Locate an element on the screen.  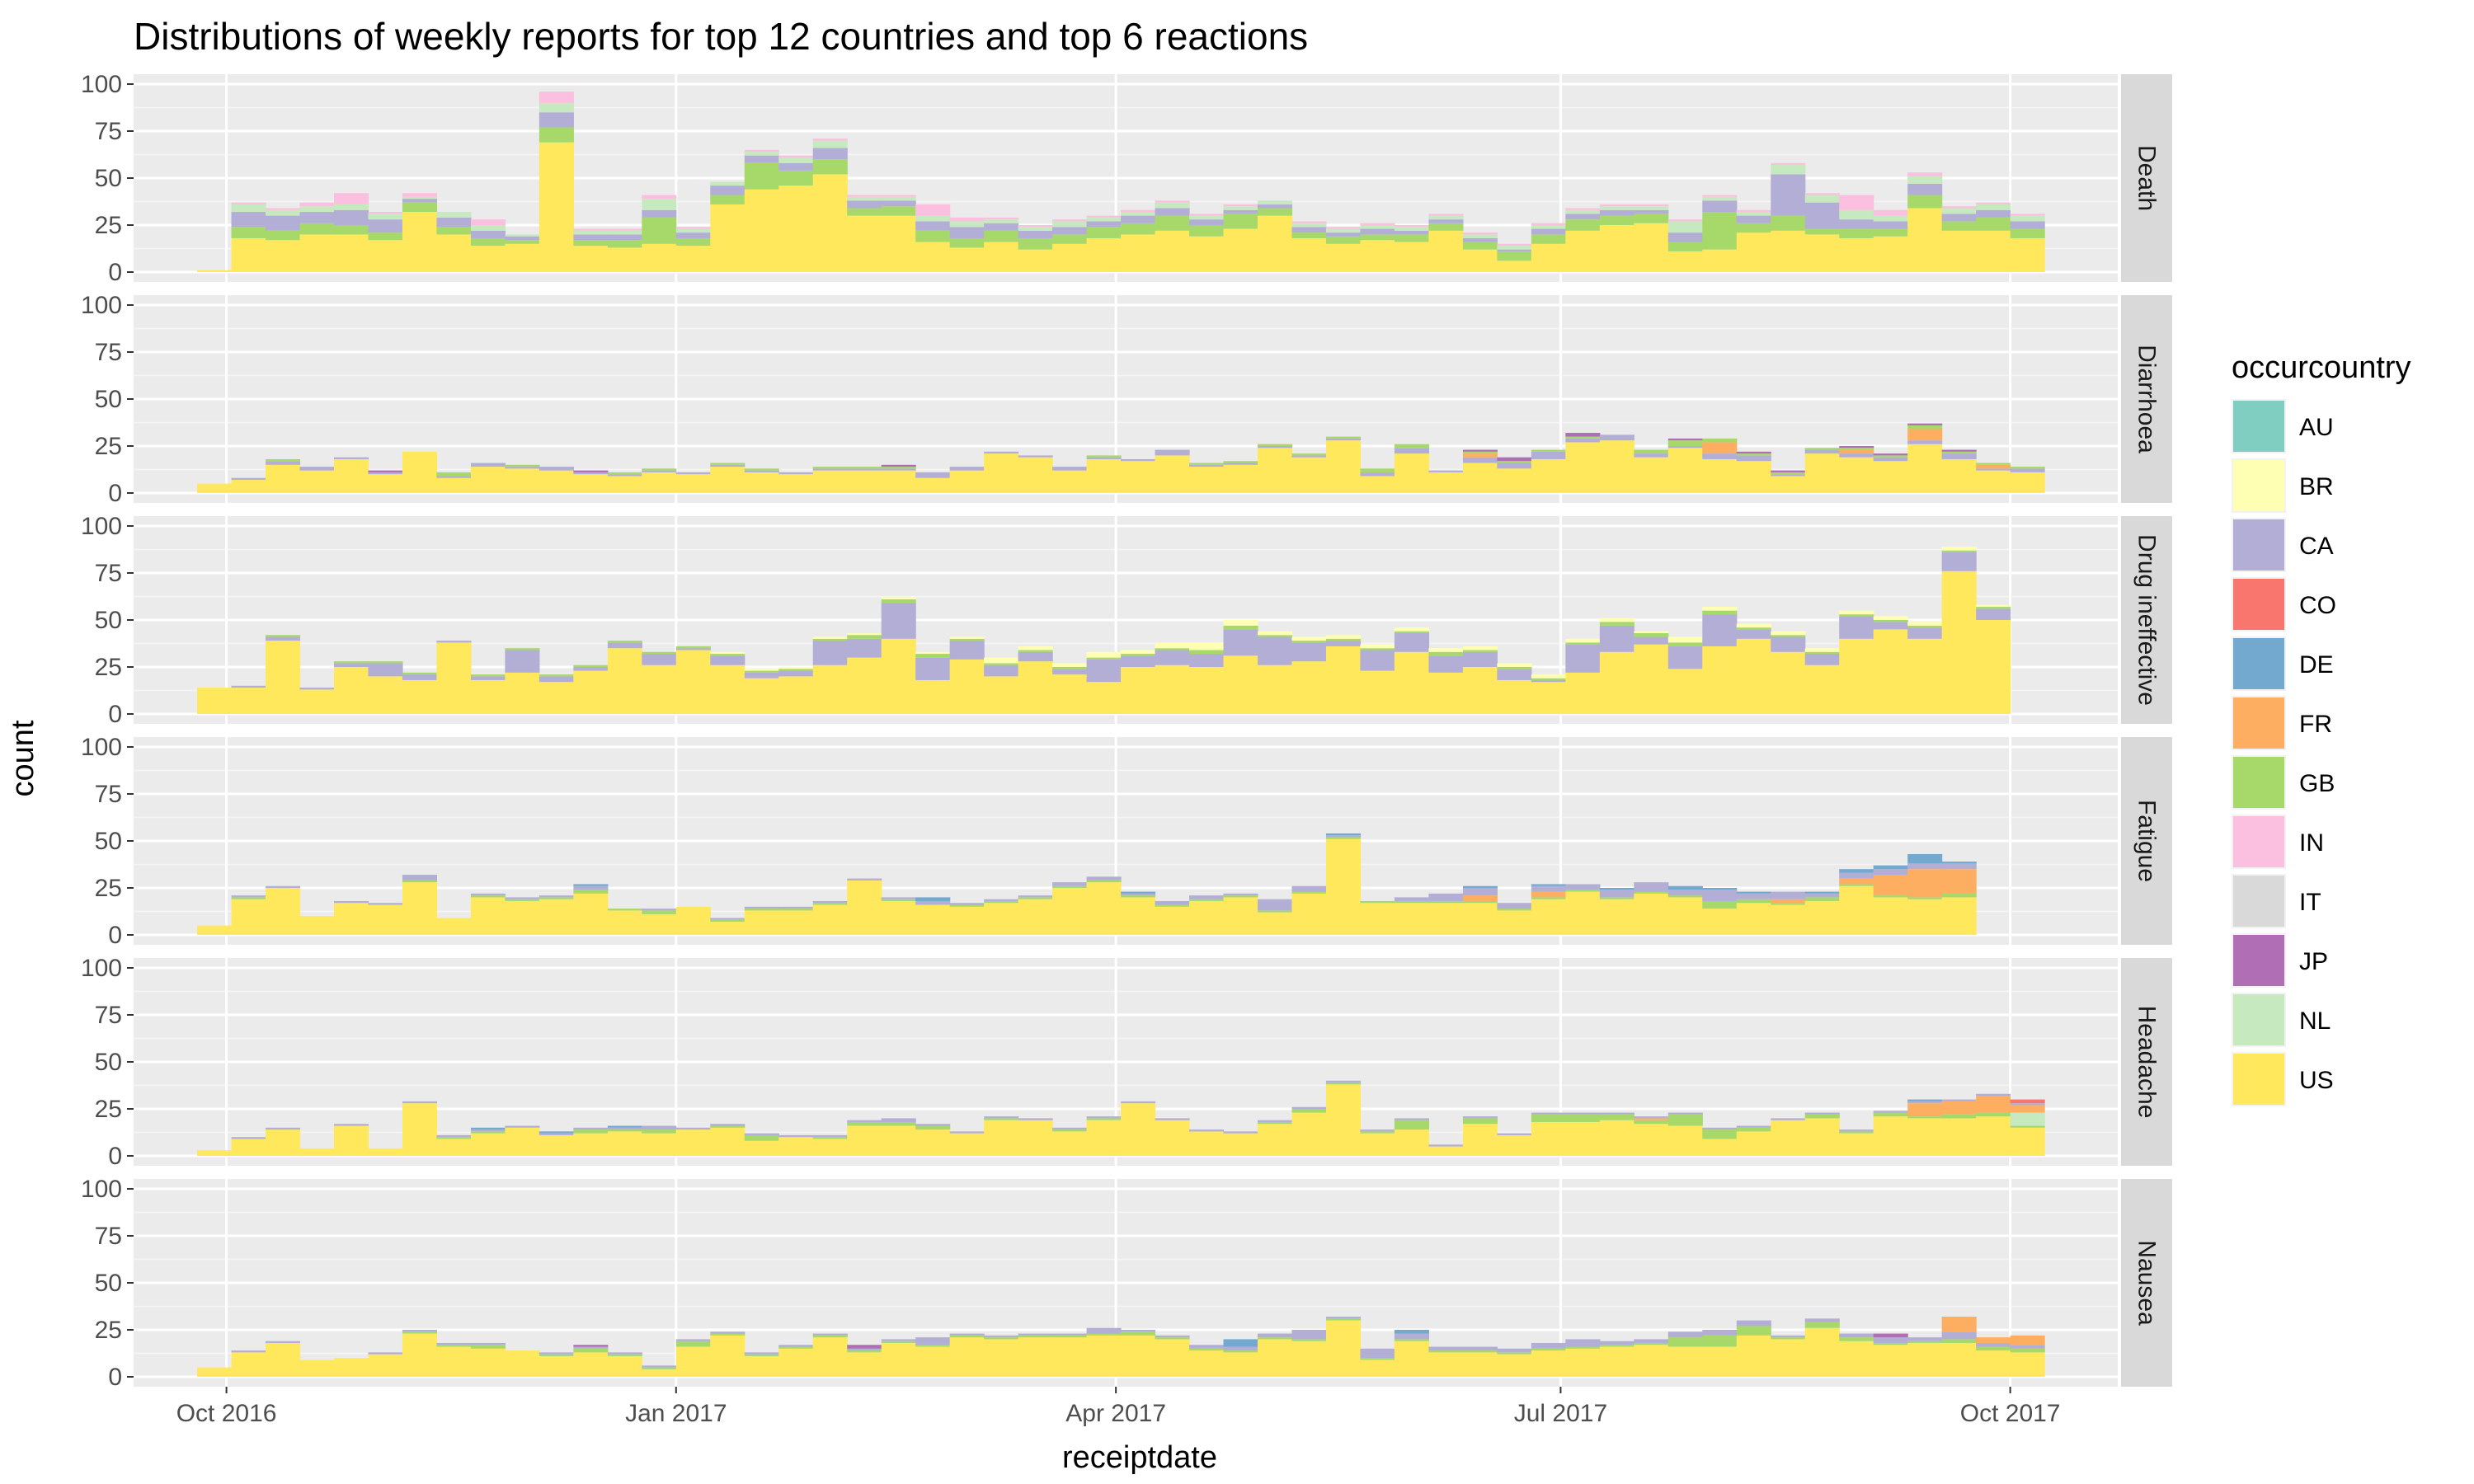
legend-swatch is located at coordinates (2258, 841).